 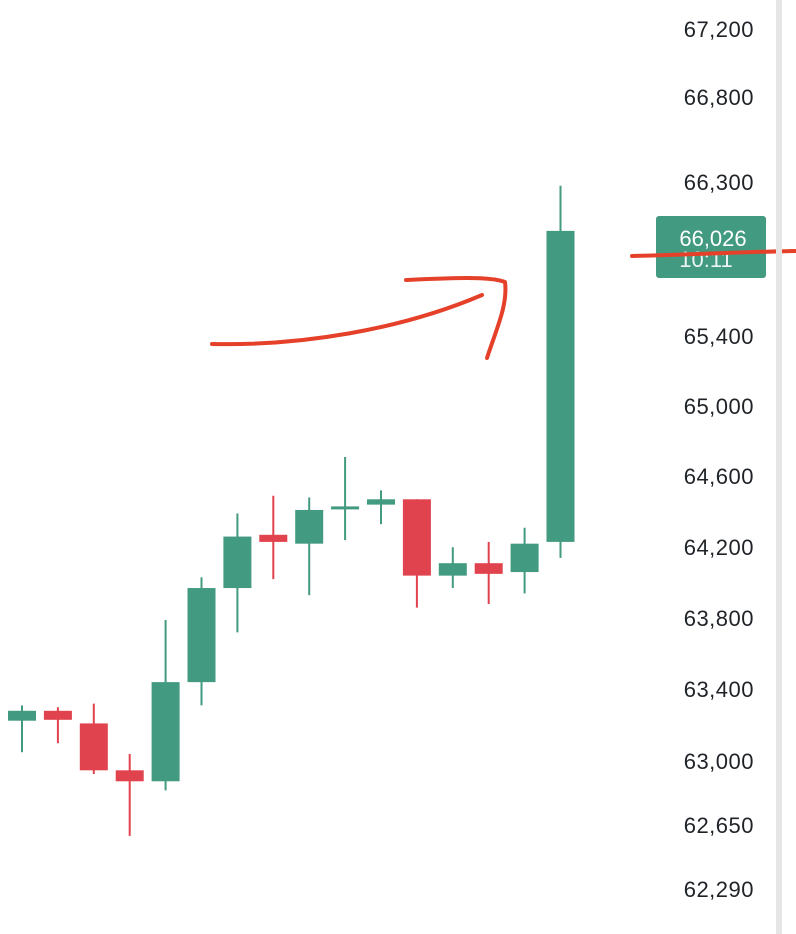 What do you see at coordinates (719, 889) in the screenshot?
I see `price-tick-label: 62,290` at bounding box center [719, 889].